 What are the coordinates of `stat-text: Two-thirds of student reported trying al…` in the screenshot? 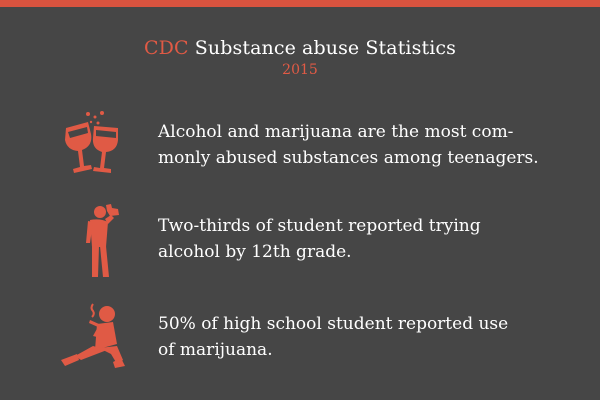 It's located at (319, 239).